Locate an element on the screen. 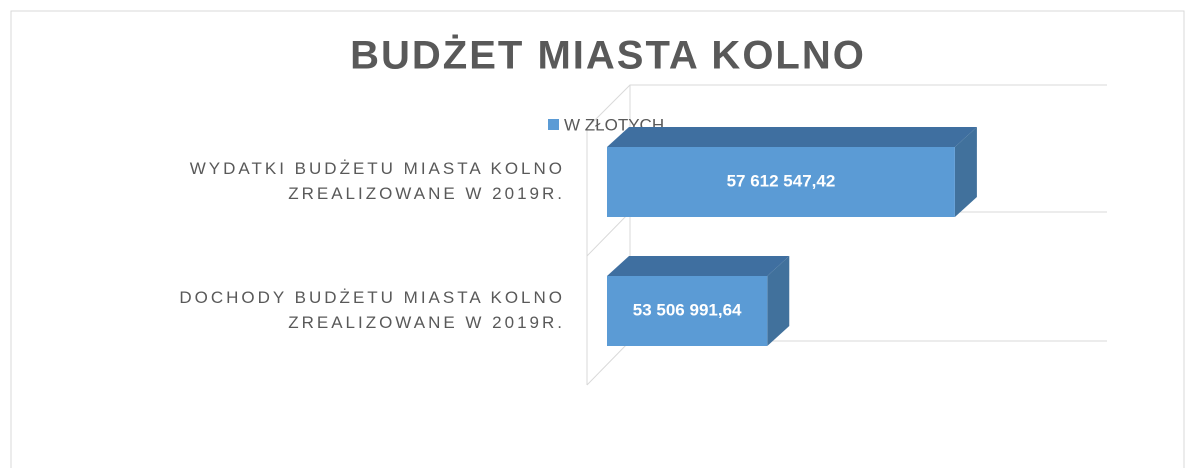  data-label: 57 612 547,42 is located at coordinates (781, 180).